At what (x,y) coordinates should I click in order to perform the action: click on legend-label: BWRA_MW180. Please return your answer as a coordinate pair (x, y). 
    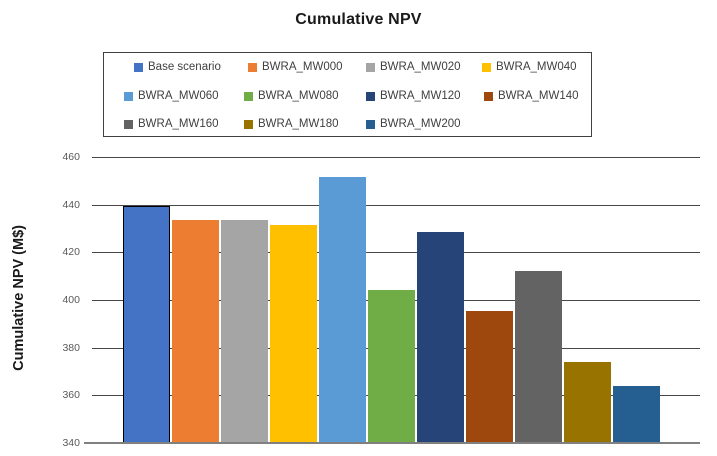
    Looking at the image, I should click on (298, 124).